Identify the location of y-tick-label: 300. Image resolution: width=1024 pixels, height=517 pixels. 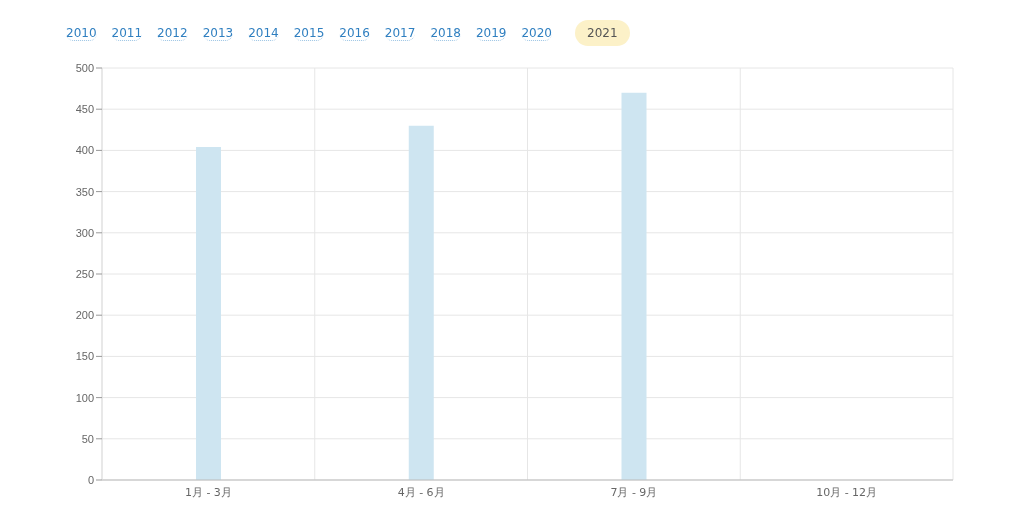
(84, 232).